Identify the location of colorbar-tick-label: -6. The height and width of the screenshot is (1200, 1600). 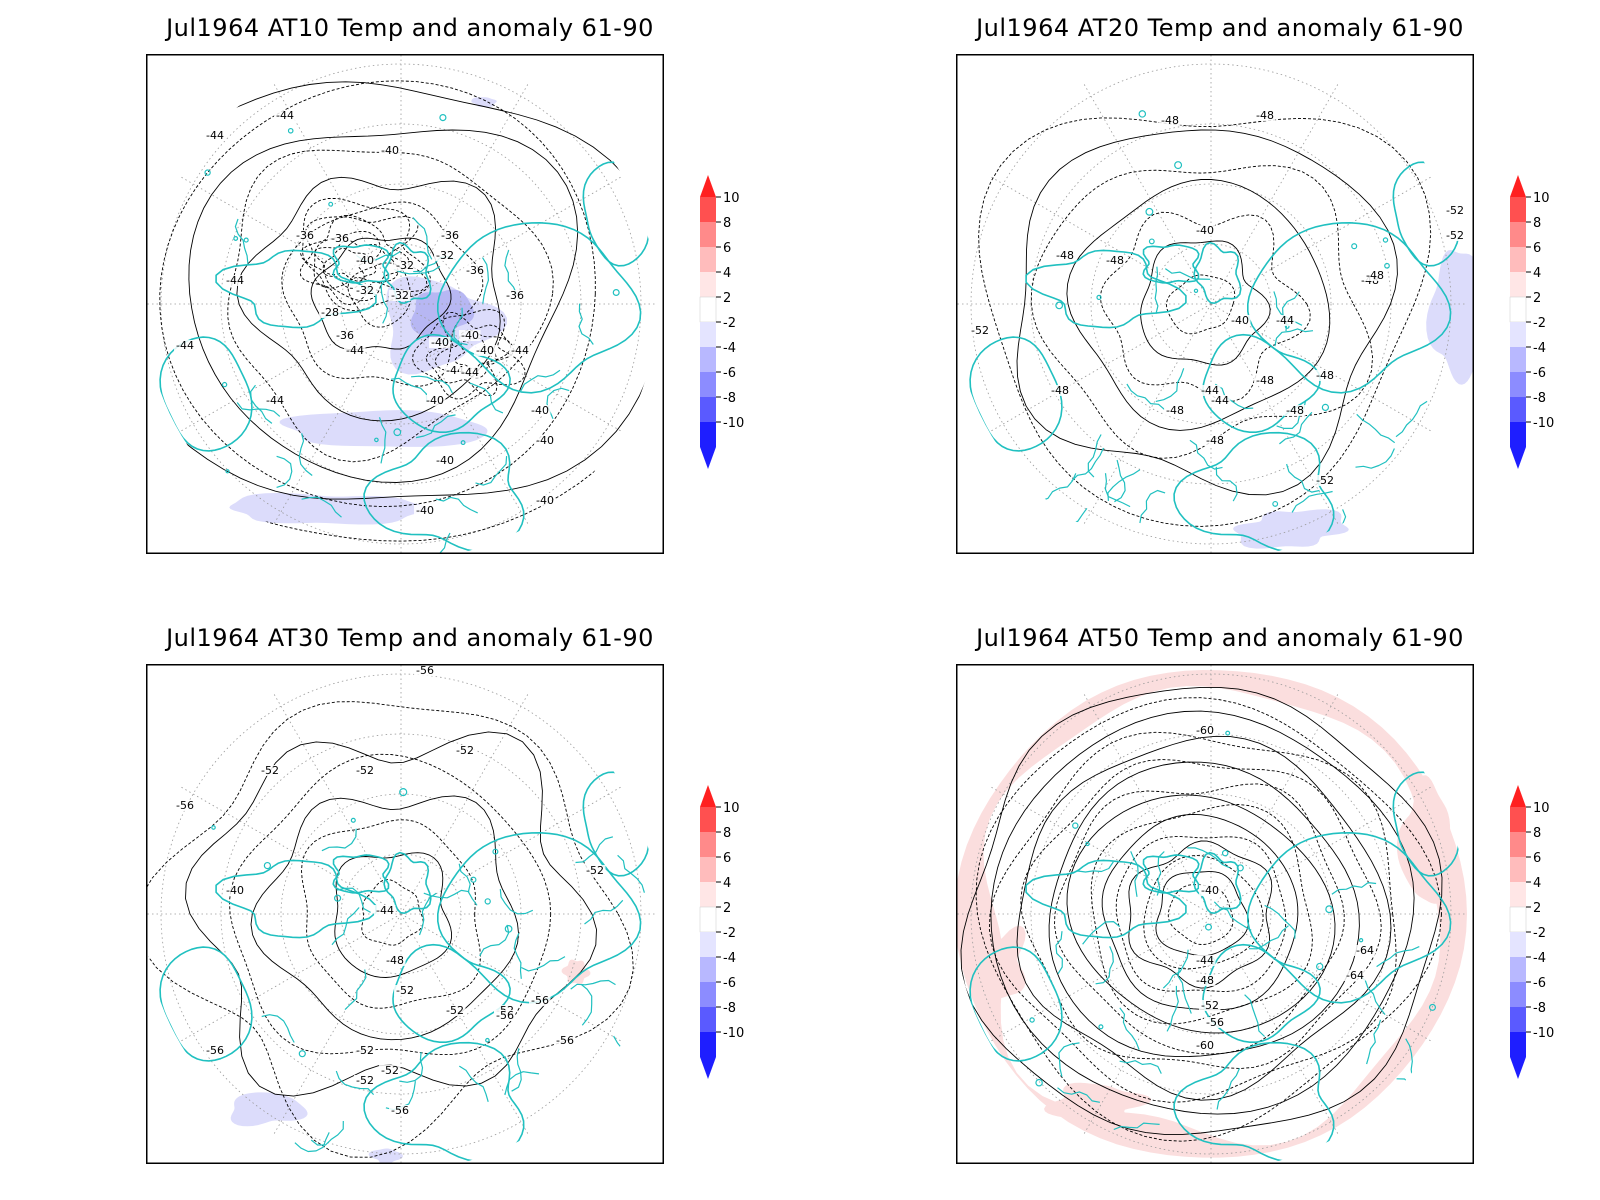
(1539, 983).